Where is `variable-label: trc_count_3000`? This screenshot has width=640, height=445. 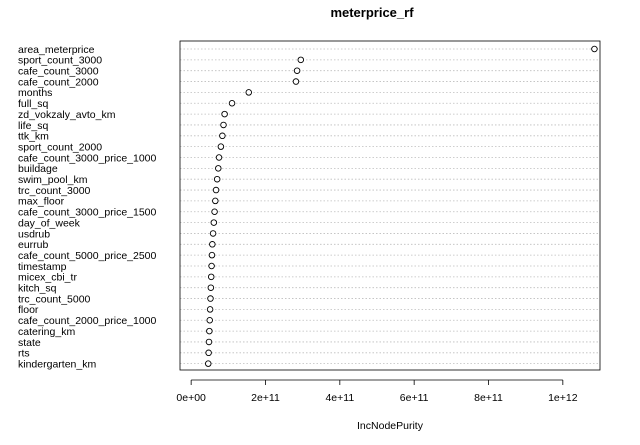 variable-label: trc_count_3000 is located at coordinates (54, 191).